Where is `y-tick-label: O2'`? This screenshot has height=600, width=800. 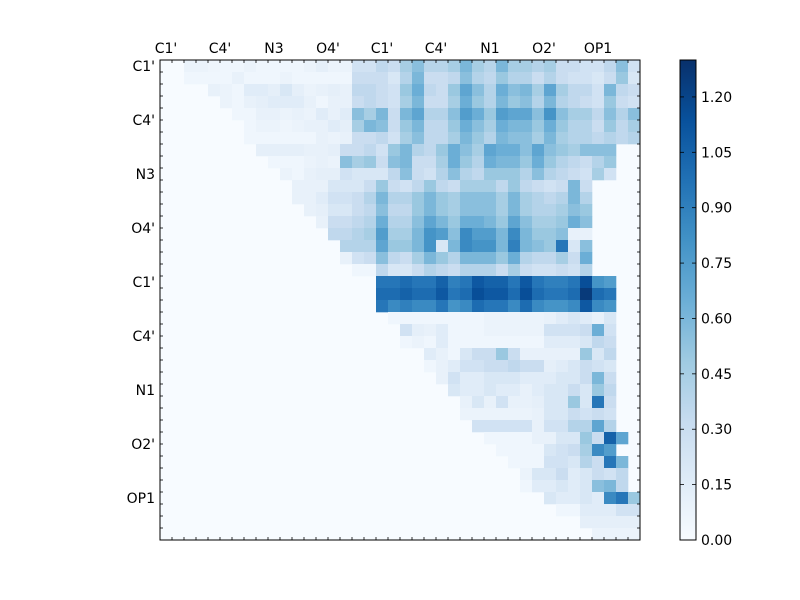 y-tick-label: O2' is located at coordinates (143, 445).